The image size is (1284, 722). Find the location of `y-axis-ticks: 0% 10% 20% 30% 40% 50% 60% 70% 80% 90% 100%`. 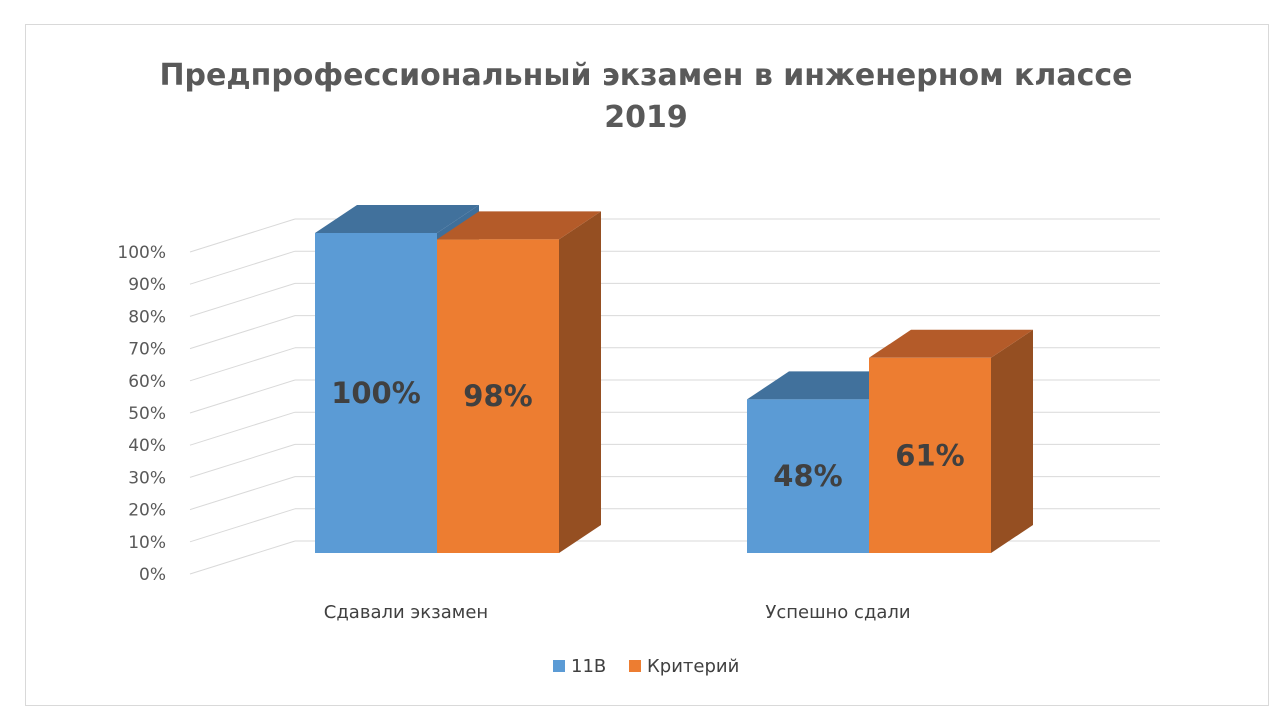

y-axis-ticks: 0% 10% 20% 30% 40% 50% 60% 70% 80% 90% 100% is located at coordinates (141, 414).